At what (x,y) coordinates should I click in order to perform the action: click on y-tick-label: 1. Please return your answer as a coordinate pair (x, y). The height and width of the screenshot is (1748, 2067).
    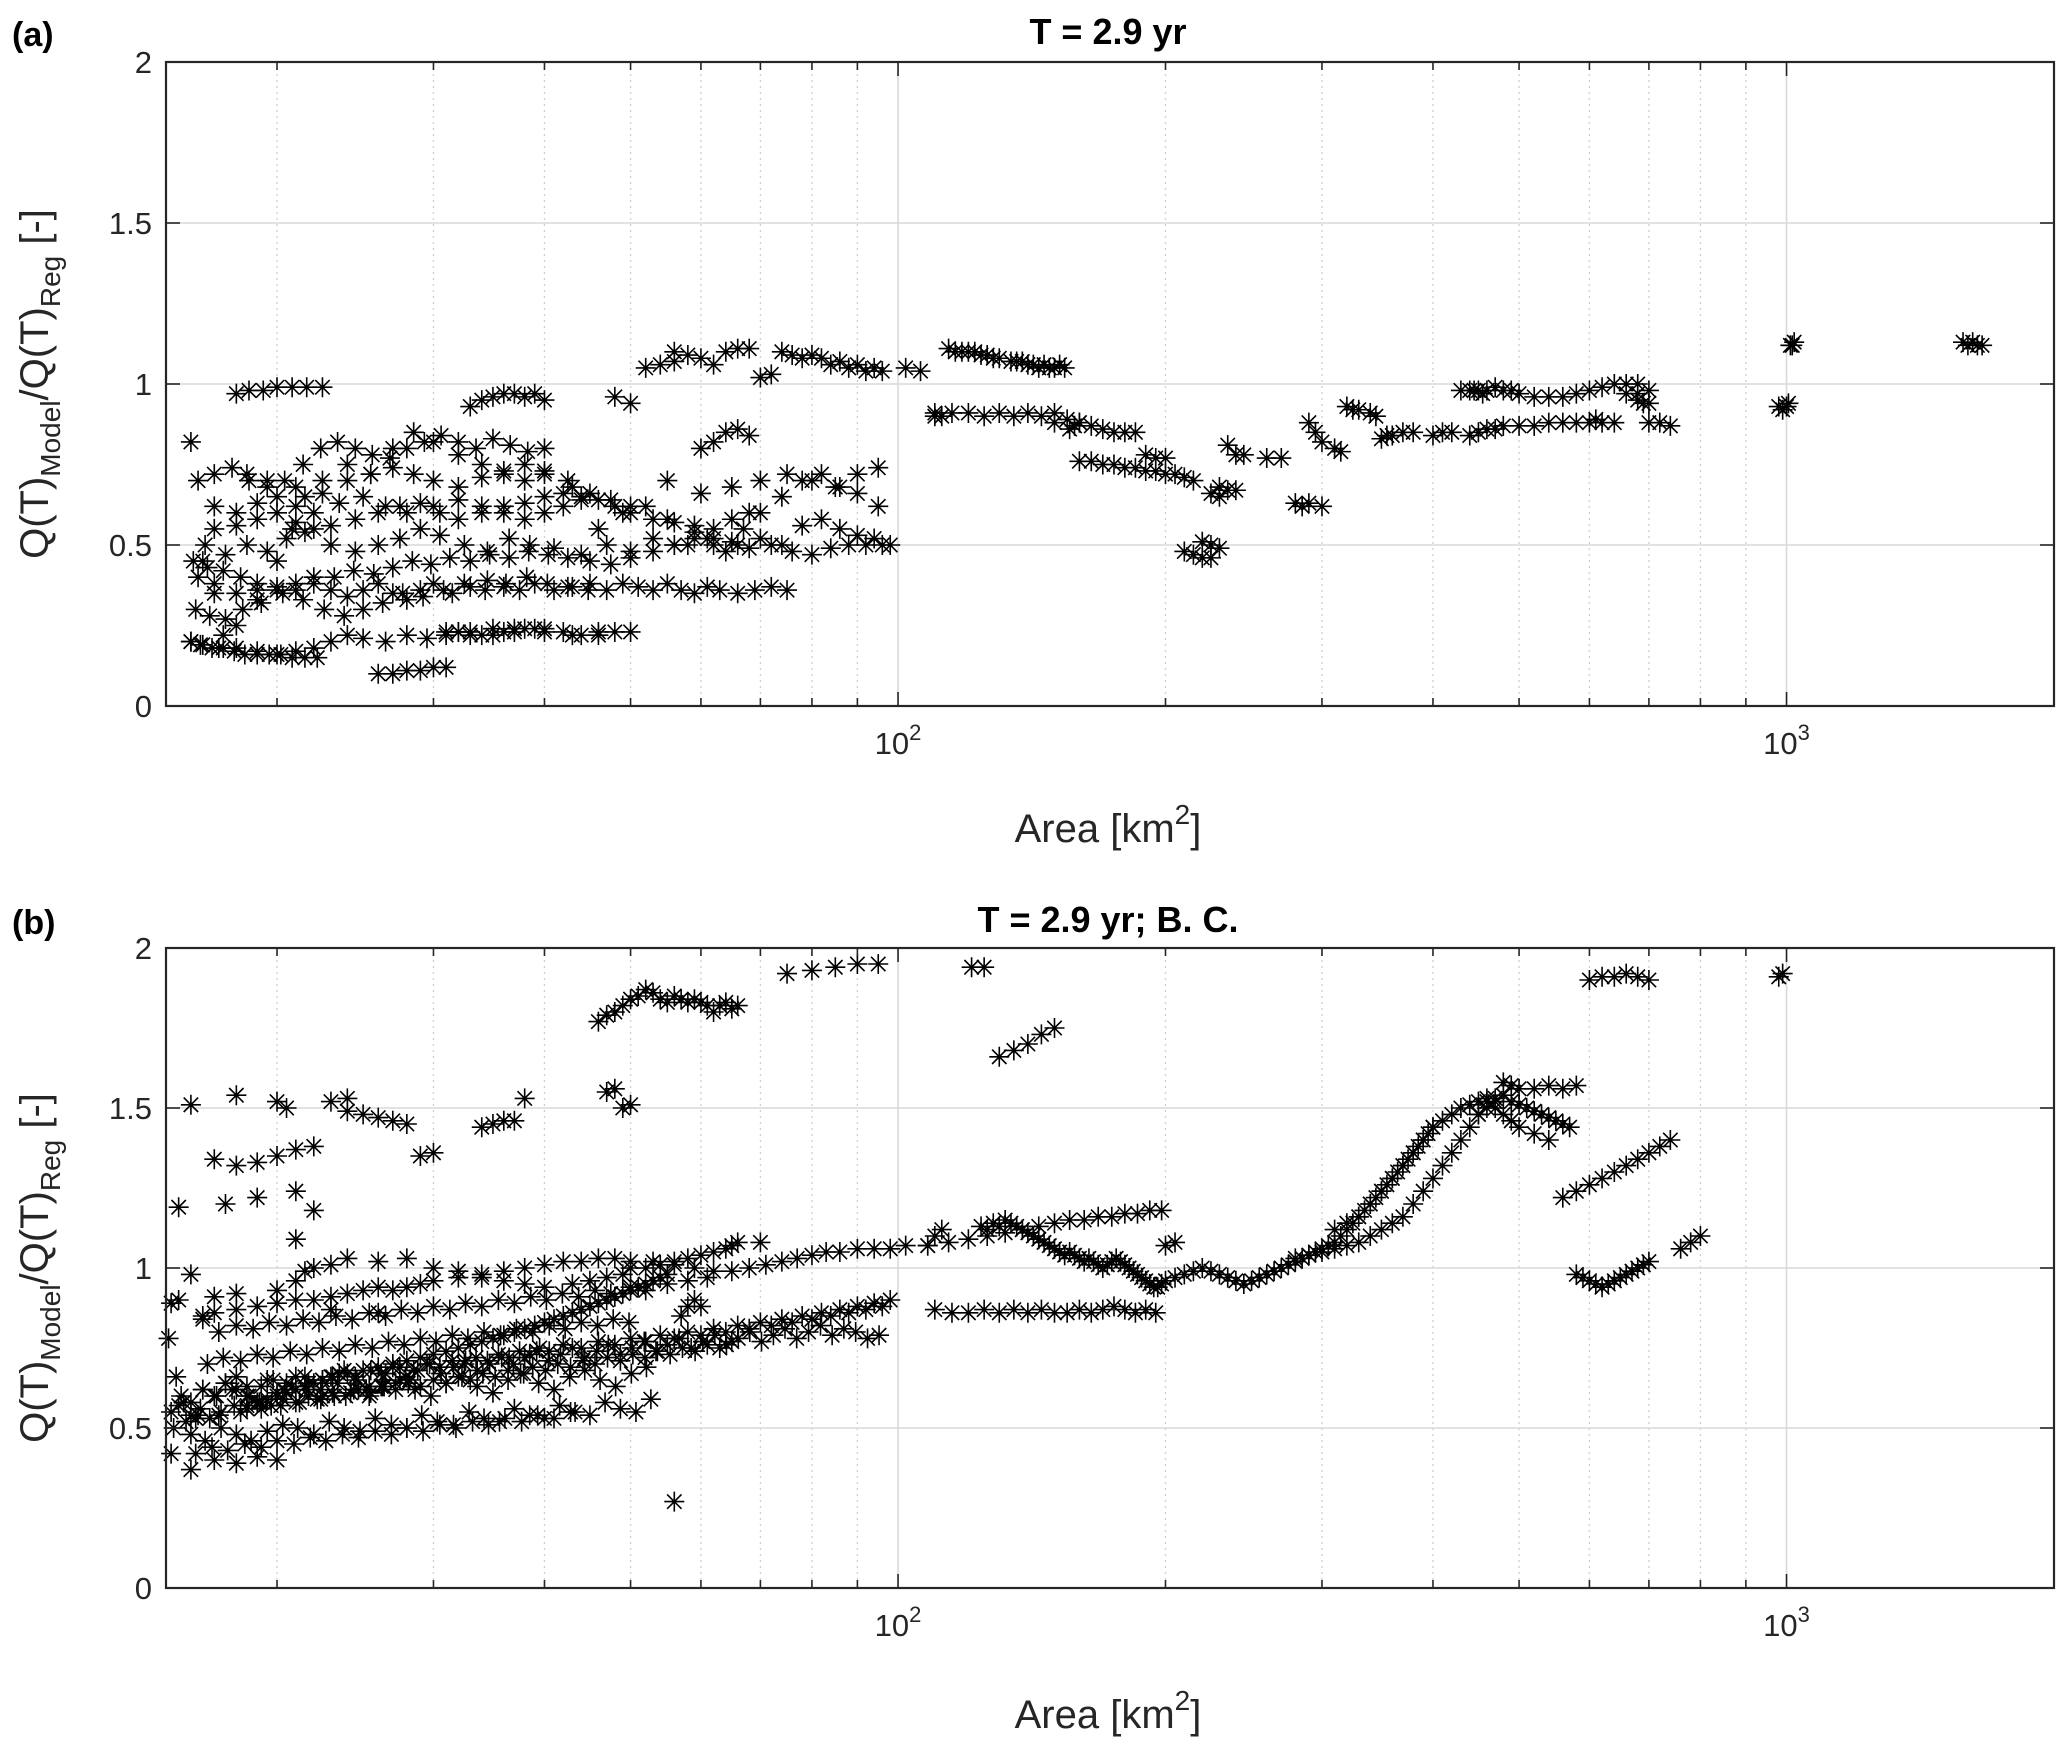
    Looking at the image, I should click on (143, 384).